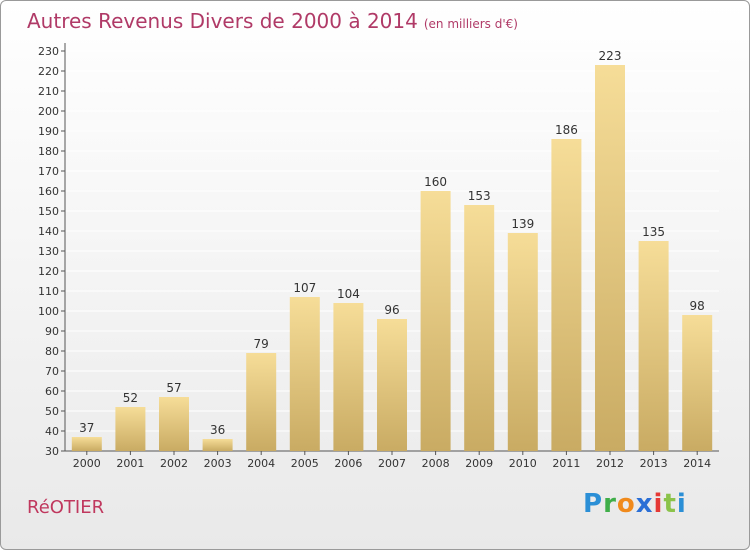 The image size is (750, 550). What do you see at coordinates (48, 111) in the screenshot?
I see `y-tick-label: 200` at bounding box center [48, 111].